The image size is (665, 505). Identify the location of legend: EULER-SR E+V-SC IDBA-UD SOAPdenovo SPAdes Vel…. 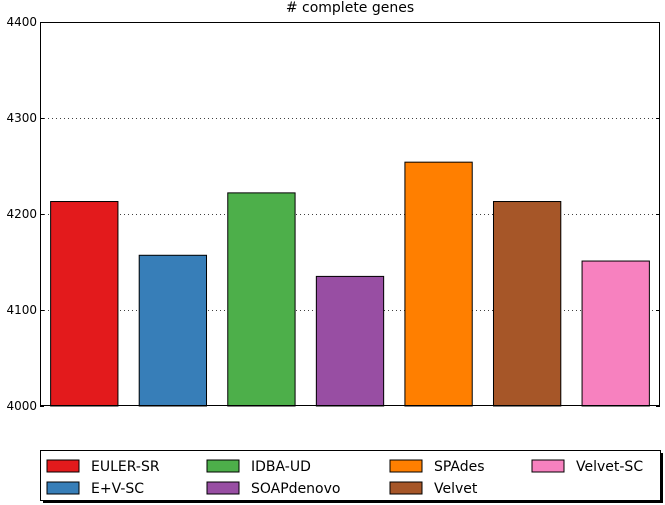
(351, 476).